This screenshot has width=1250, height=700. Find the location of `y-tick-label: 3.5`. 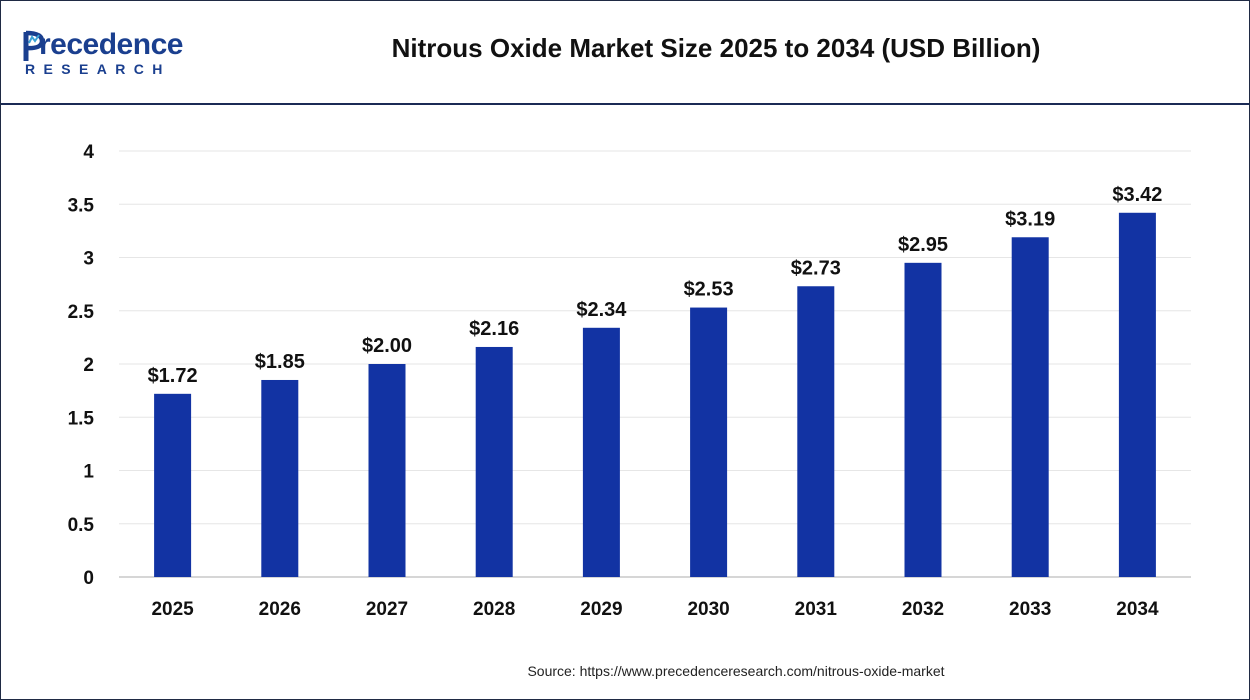

y-tick-label: 3.5 is located at coordinates (81, 205).